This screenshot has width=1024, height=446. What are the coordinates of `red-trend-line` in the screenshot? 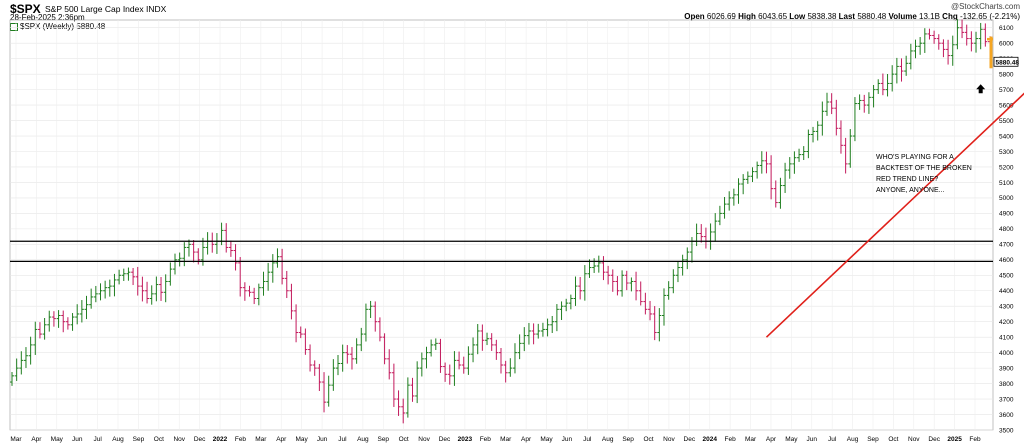 It's located at (894, 215).